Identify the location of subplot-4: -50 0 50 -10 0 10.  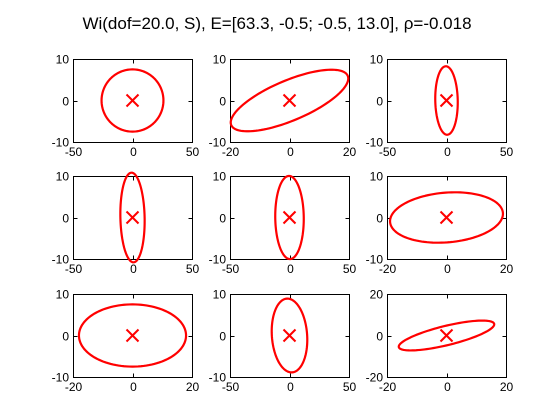
(126, 223).